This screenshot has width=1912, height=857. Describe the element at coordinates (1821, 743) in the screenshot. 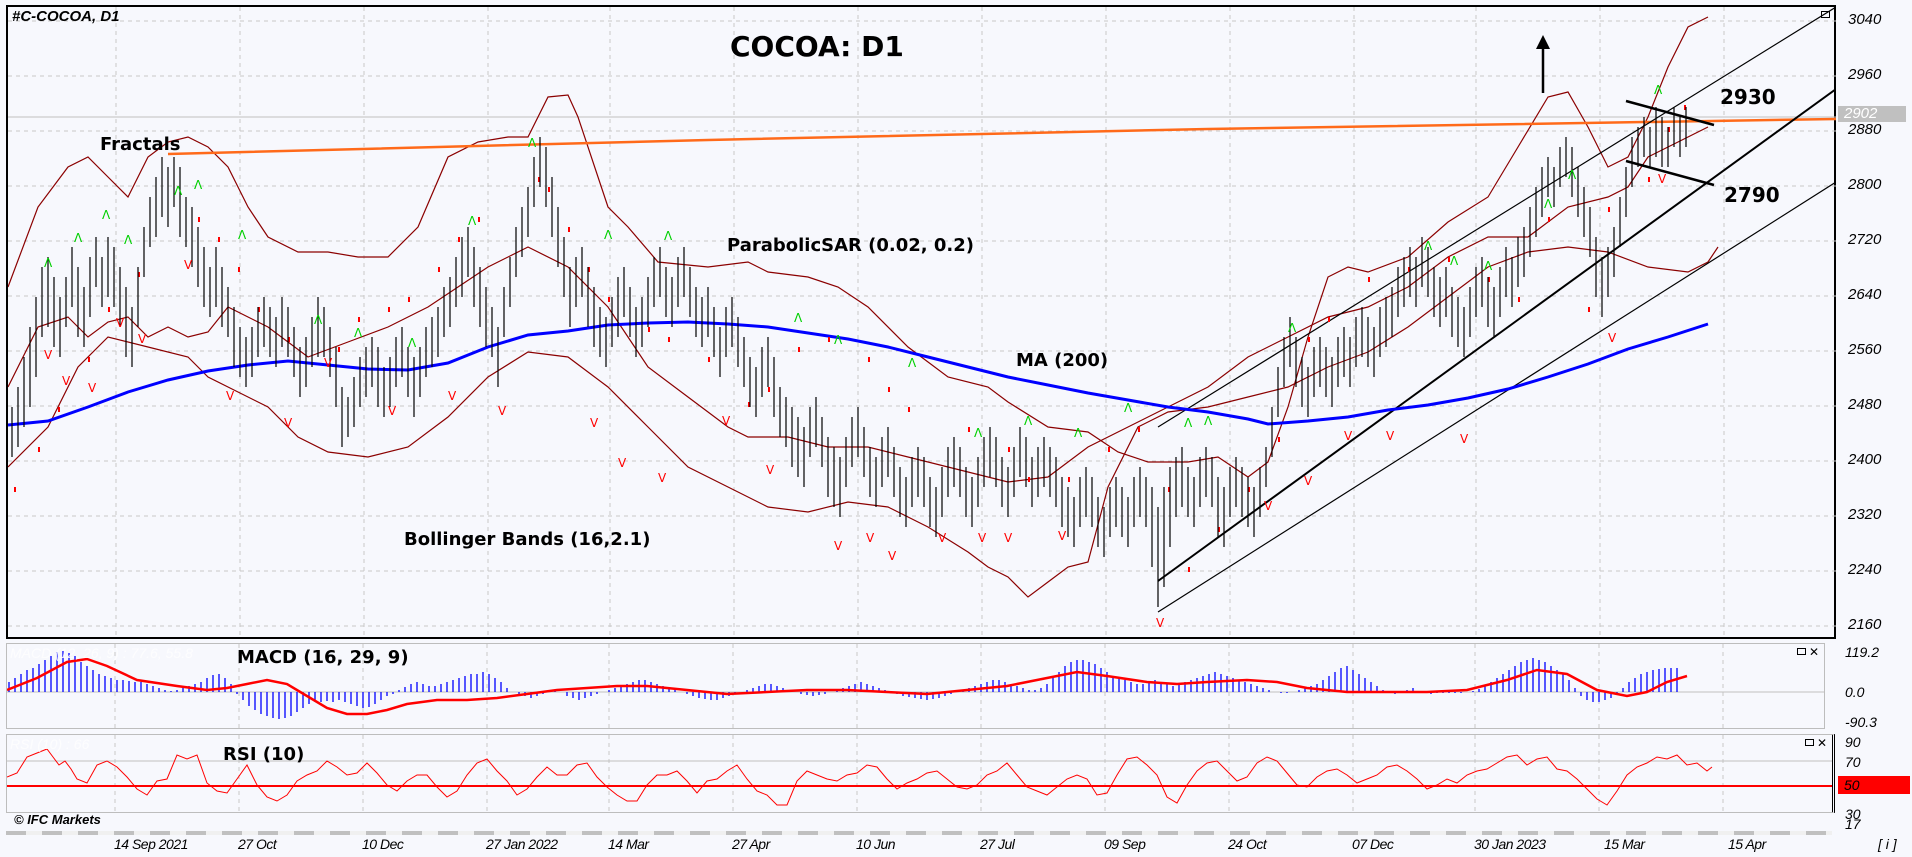

I see `close-rsi-icon: ✕` at that location.